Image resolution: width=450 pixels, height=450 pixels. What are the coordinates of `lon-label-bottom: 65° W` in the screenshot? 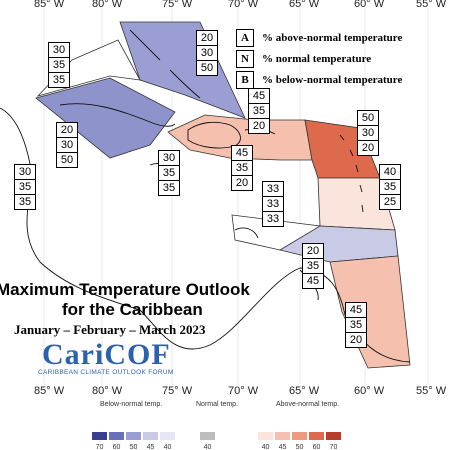 It's located at (304, 391).